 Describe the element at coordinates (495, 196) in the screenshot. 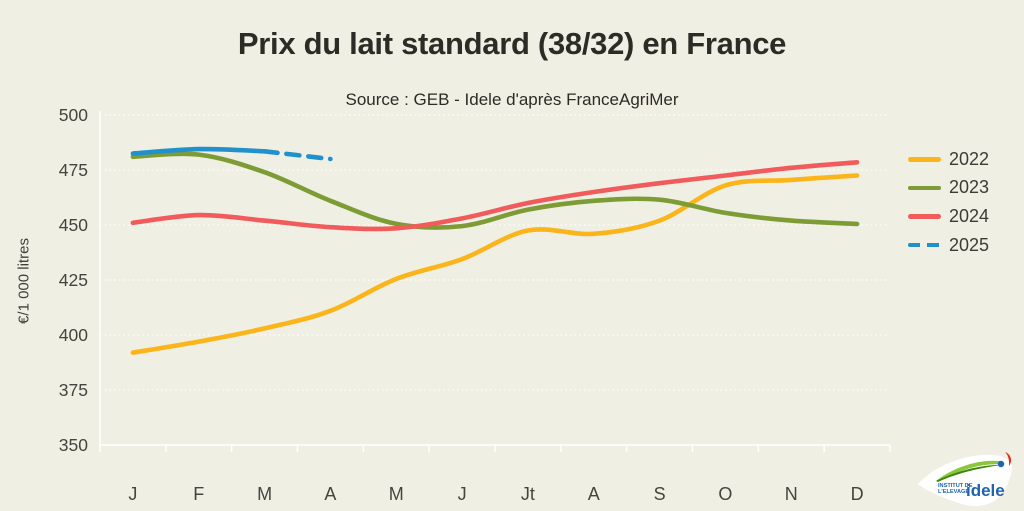

I see `series-line-2024` at that location.